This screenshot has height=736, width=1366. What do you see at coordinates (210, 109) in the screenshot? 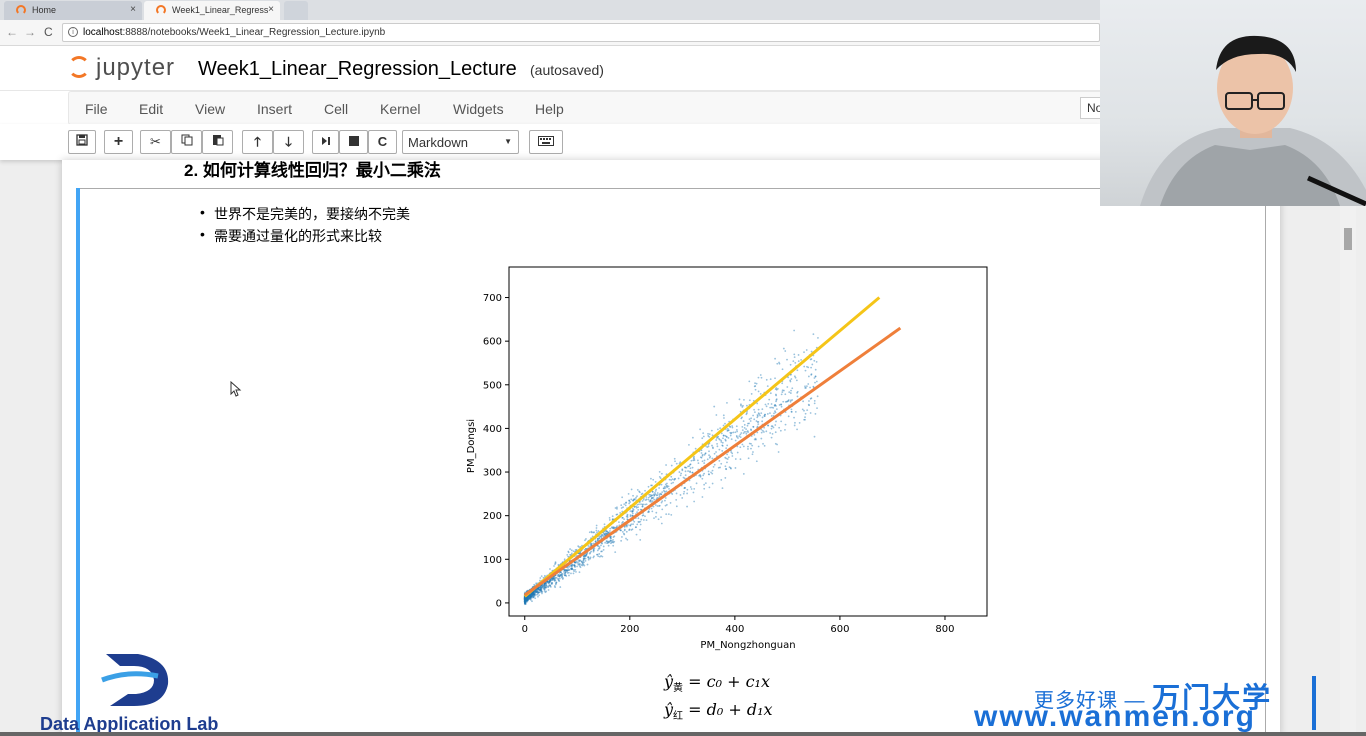
I see `menu-view: View` at bounding box center [210, 109].